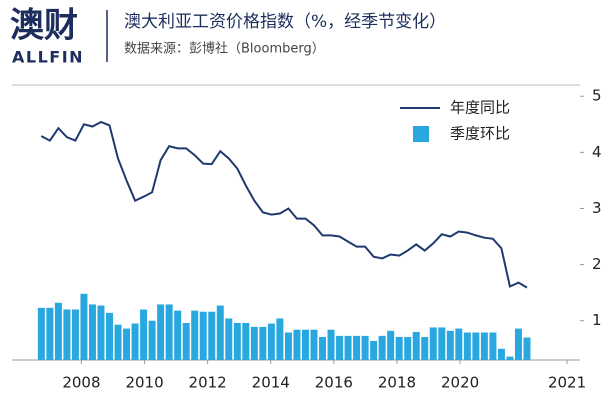 This screenshot has height=403, width=614. I want to click on x-tick-label: 2010, so click(144, 383).